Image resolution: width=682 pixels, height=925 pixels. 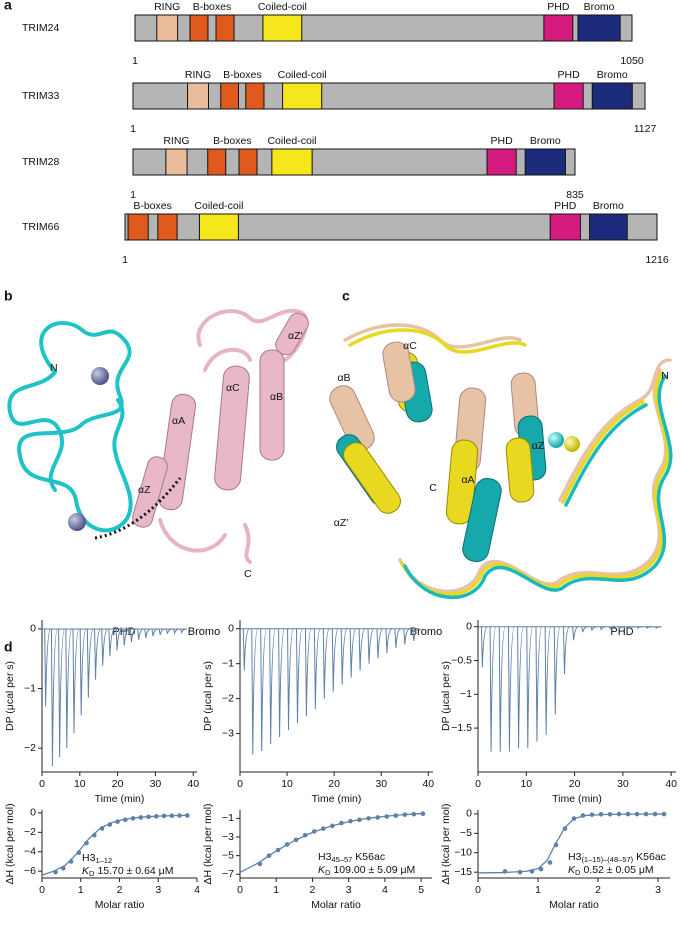 What do you see at coordinates (228, 855) in the screenshot?
I see `y-tick-label: −5` at bounding box center [228, 855].